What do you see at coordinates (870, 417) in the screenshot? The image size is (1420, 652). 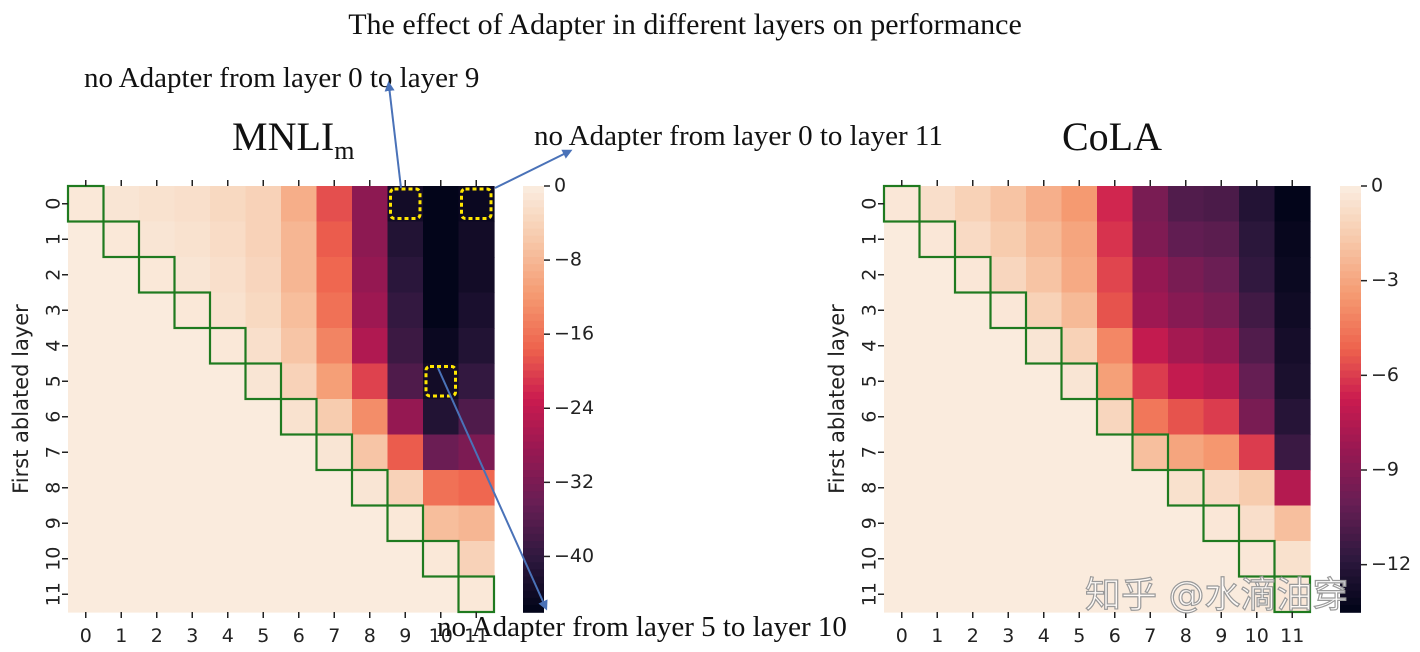 I see `cola-y-tick-label-6: 6` at bounding box center [870, 417].